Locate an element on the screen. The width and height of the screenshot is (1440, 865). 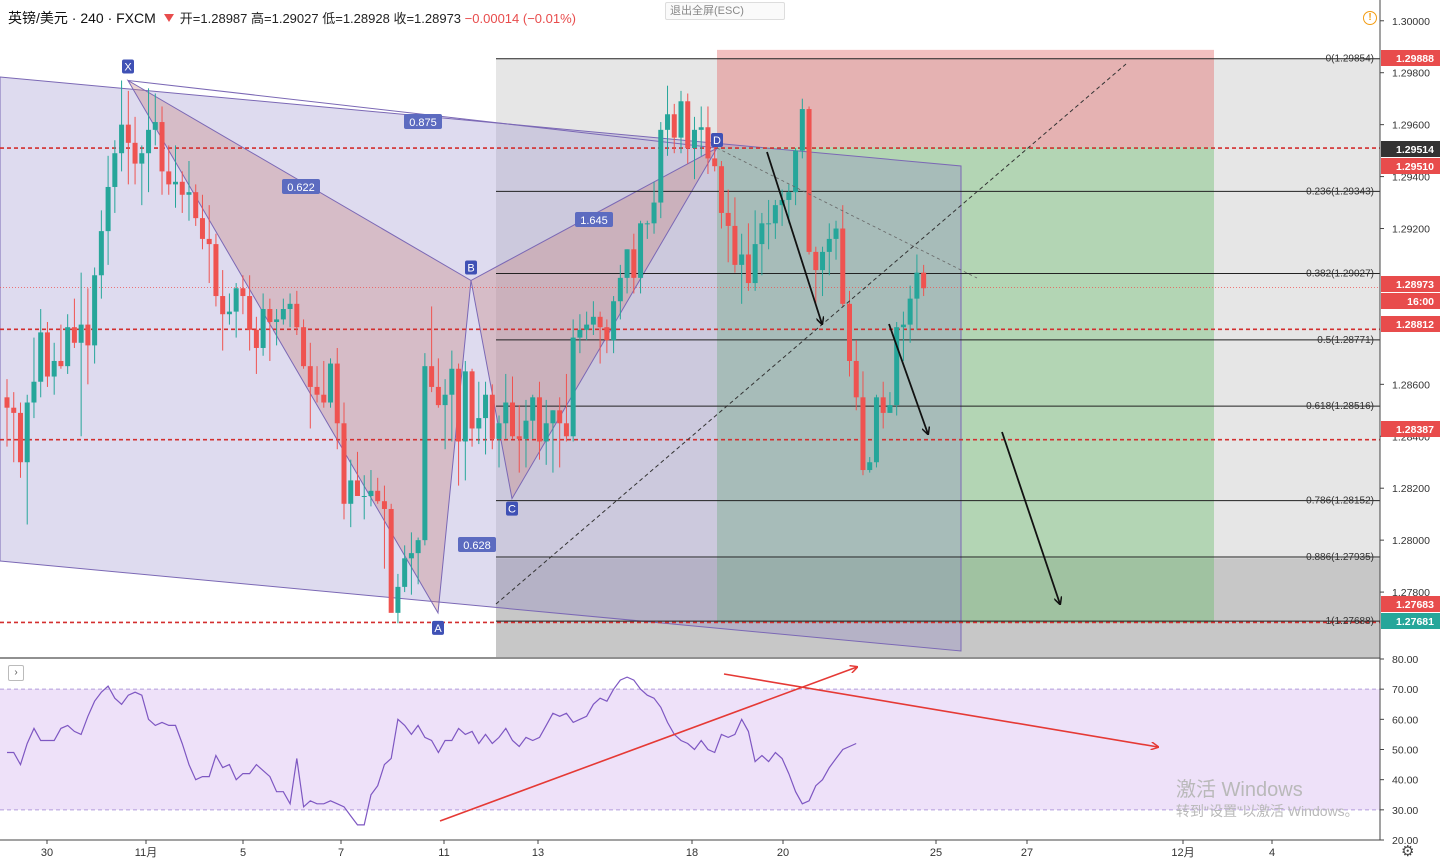
symbol-title: 英镑/美元 · 240 · FXCM is located at coordinates (82, 18).